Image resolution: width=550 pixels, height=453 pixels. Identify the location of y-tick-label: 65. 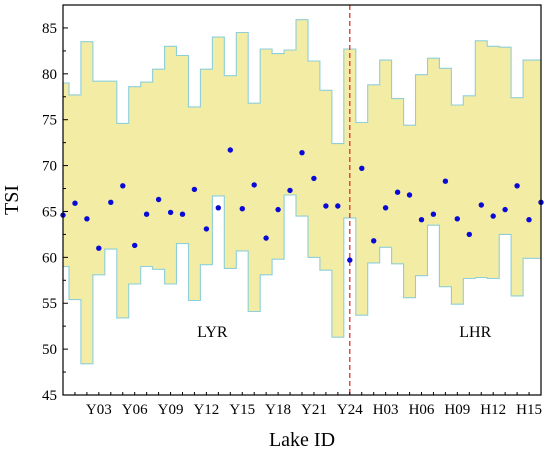
(49, 212).